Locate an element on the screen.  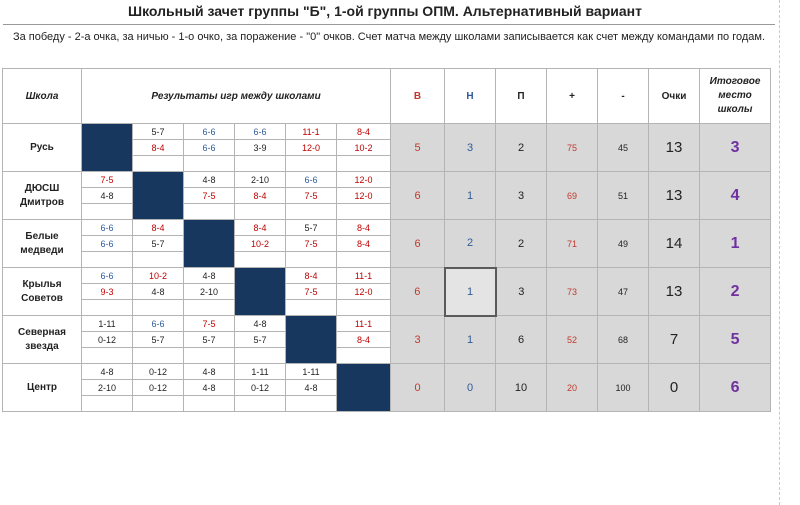
school-name-cell: ДЮСШ Дмитров is located at coordinates (42, 195).